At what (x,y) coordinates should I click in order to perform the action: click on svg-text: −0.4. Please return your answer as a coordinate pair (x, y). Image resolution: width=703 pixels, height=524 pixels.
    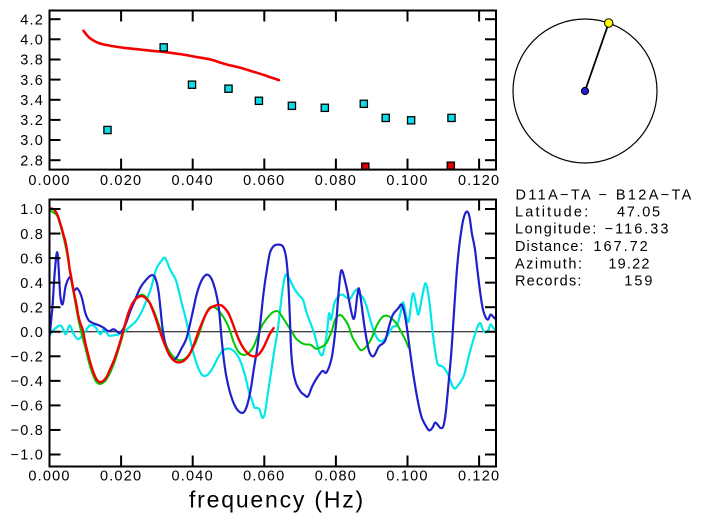
    Looking at the image, I should click on (27, 382).